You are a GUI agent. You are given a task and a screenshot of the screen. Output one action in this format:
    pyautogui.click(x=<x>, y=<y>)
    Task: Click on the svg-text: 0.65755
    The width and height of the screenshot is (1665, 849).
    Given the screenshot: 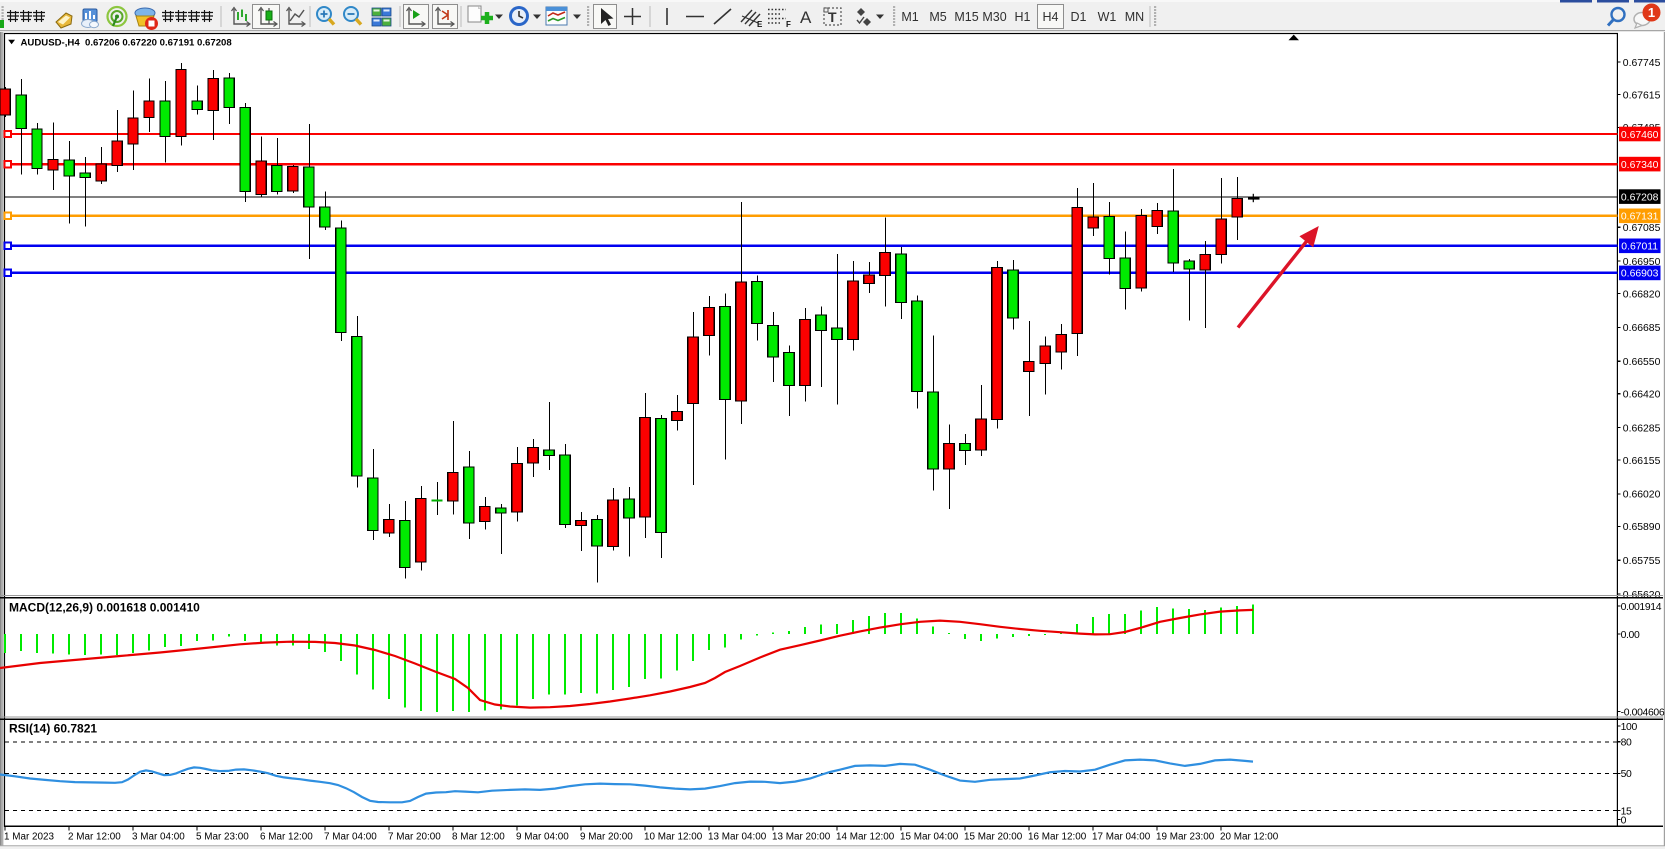 What is the action you would take?
    pyautogui.click(x=1642, y=561)
    